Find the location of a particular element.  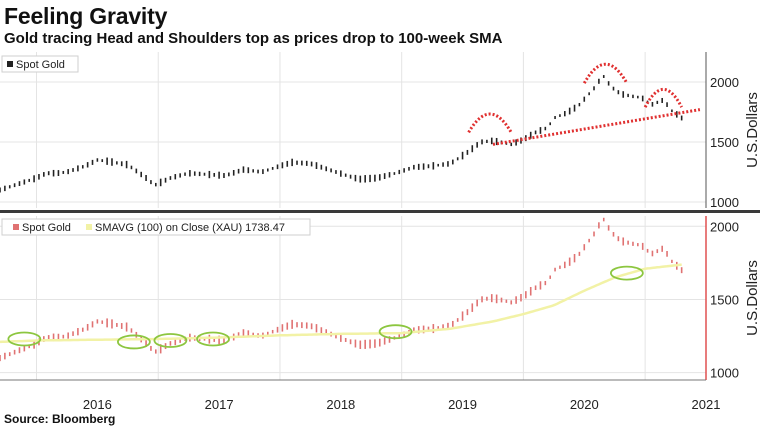

neckline is located at coordinates (596, 127).